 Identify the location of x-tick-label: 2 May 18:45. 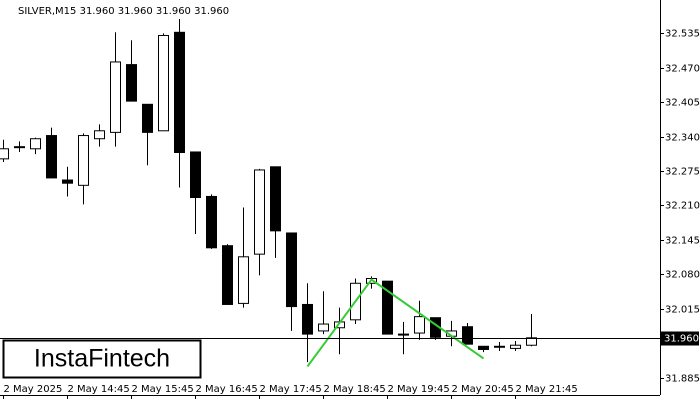
(355, 389).